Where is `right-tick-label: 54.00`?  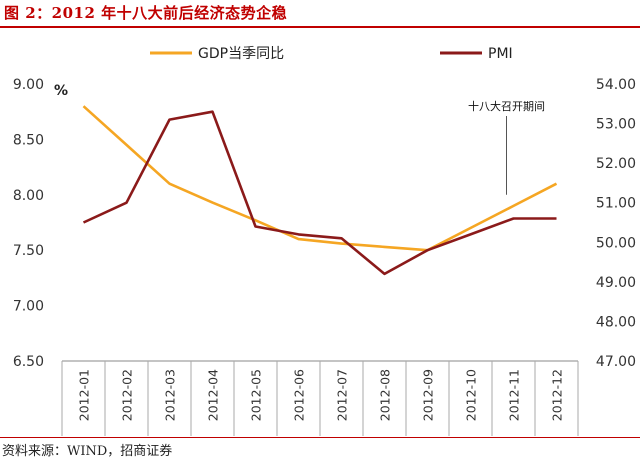
right-tick-label: 54.00 is located at coordinates (616, 85).